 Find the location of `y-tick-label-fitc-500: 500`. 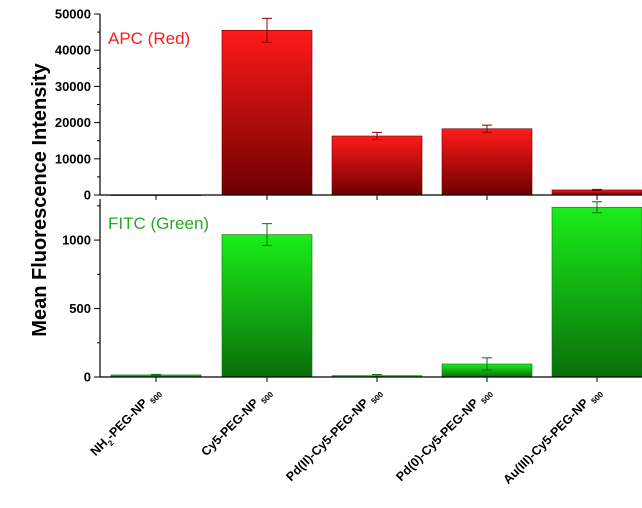

y-tick-label-fitc-500: 500 is located at coordinates (80, 308).